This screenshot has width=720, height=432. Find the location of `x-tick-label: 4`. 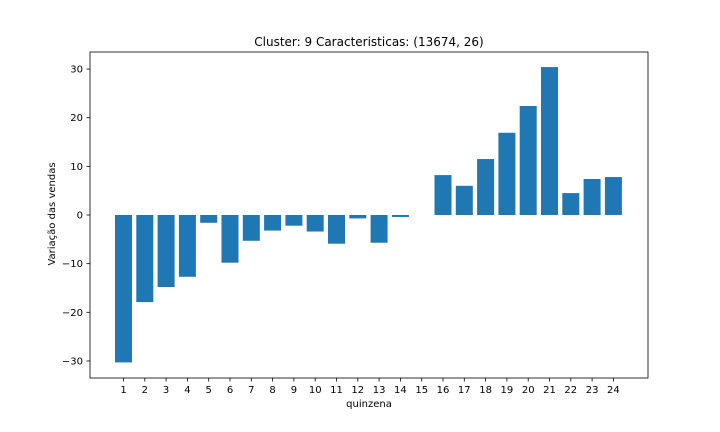

x-tick-label: 4 is located at coordinates (187, 390).